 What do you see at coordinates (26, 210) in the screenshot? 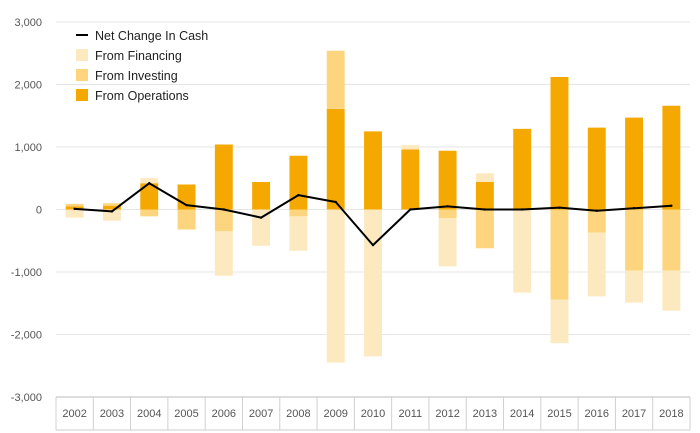
I see `y-axis-ticks: -3,000 -2,000 -1,000 0 1,000 2,000 3,000` at bounding box center [26, 210].